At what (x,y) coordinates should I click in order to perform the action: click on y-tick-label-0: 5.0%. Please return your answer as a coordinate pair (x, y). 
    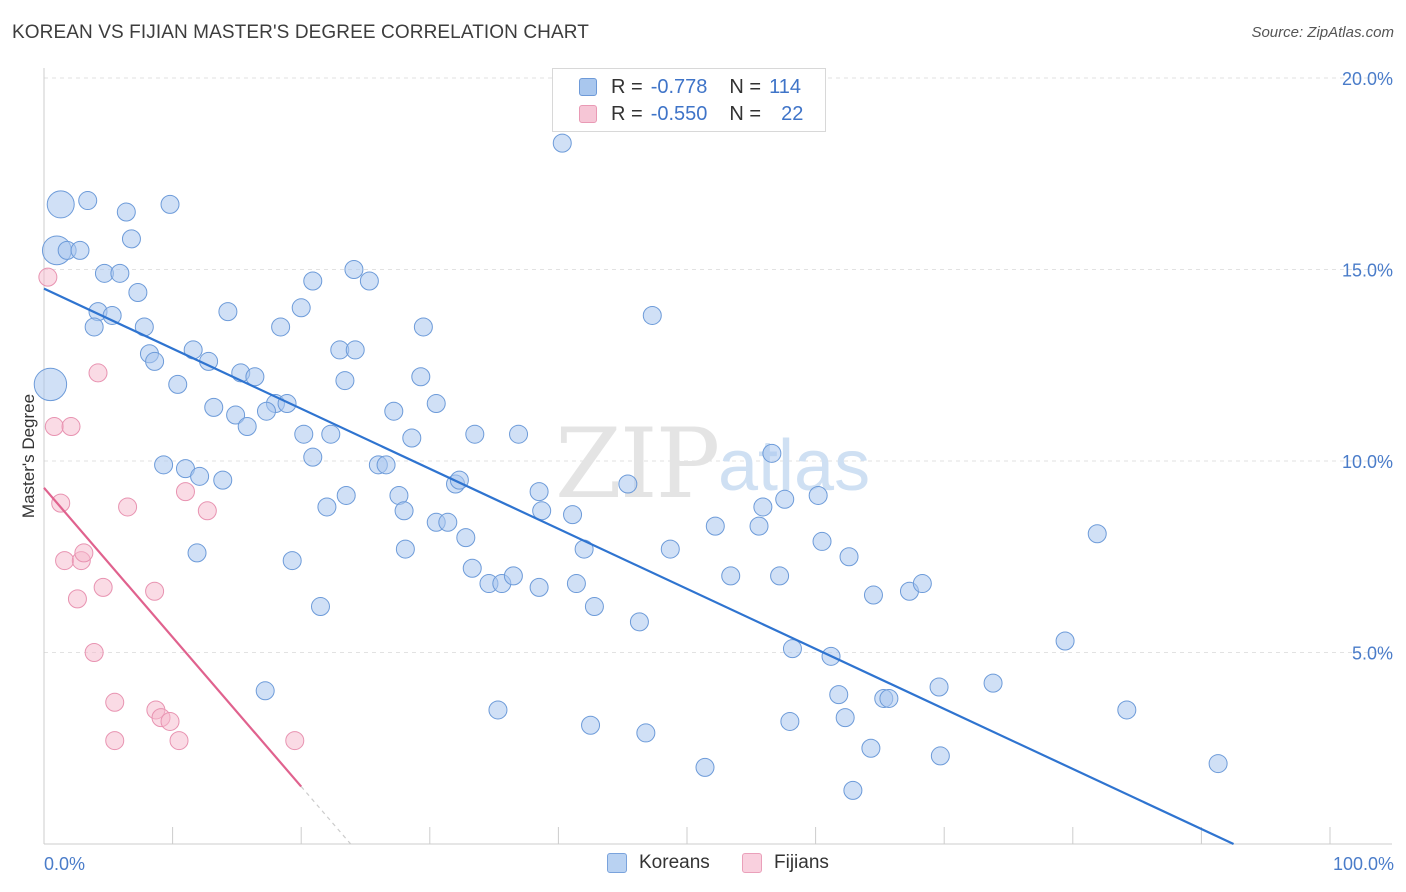
    Looking at the image, I should click on (1372, 654).